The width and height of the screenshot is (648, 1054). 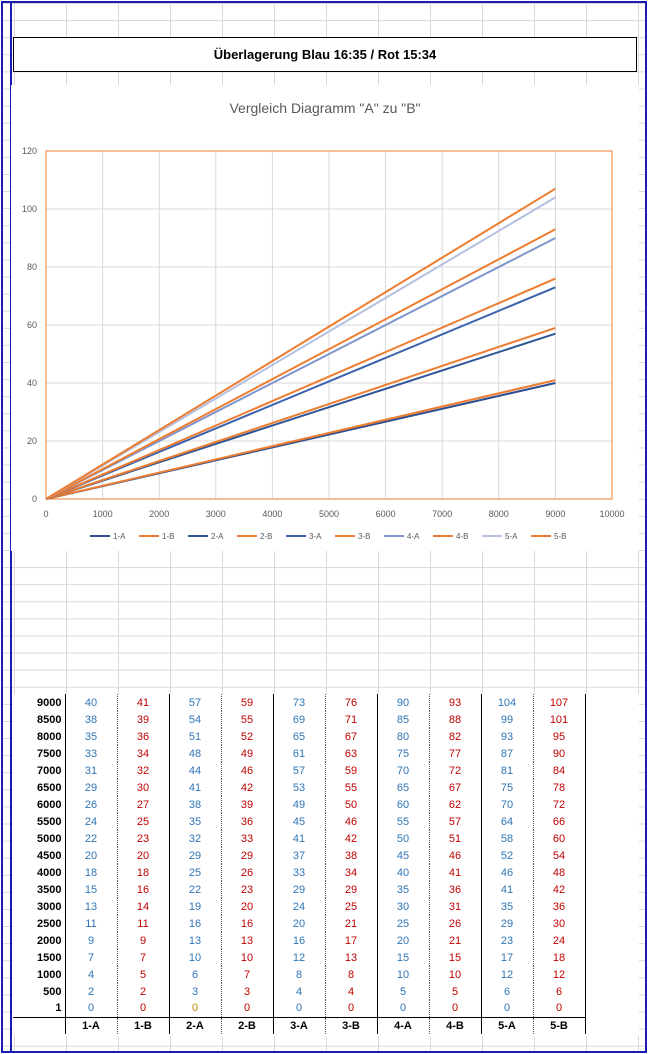 What do you see at coordinates (299, 804) in the screenshot?
I see `table-cell: 49` at bounding box center [299, 804].